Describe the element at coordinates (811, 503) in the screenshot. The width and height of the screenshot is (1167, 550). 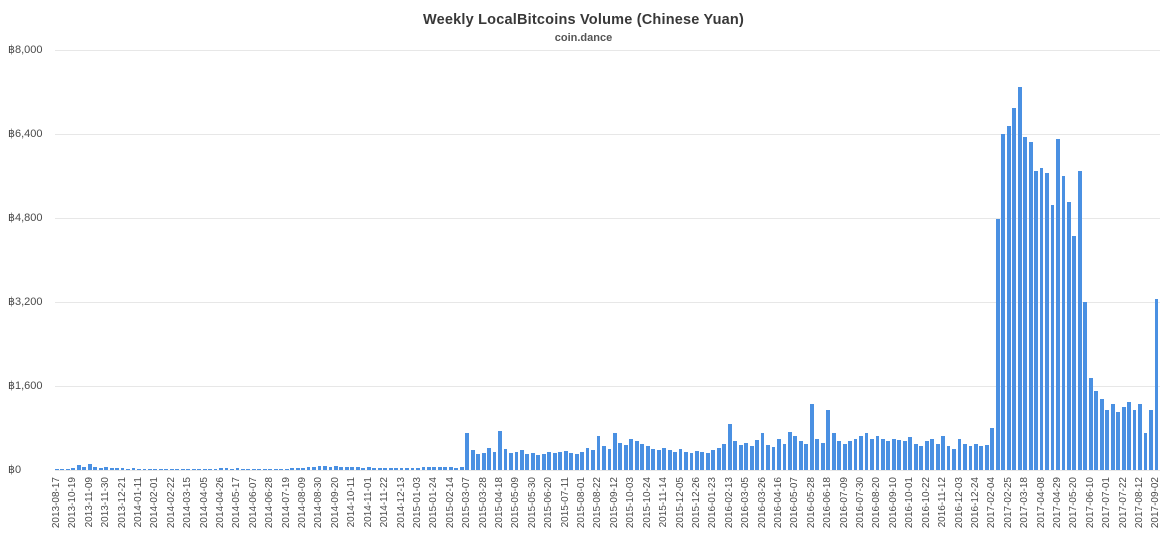
I see `x-tick-label: 2016-05-28` at that location.